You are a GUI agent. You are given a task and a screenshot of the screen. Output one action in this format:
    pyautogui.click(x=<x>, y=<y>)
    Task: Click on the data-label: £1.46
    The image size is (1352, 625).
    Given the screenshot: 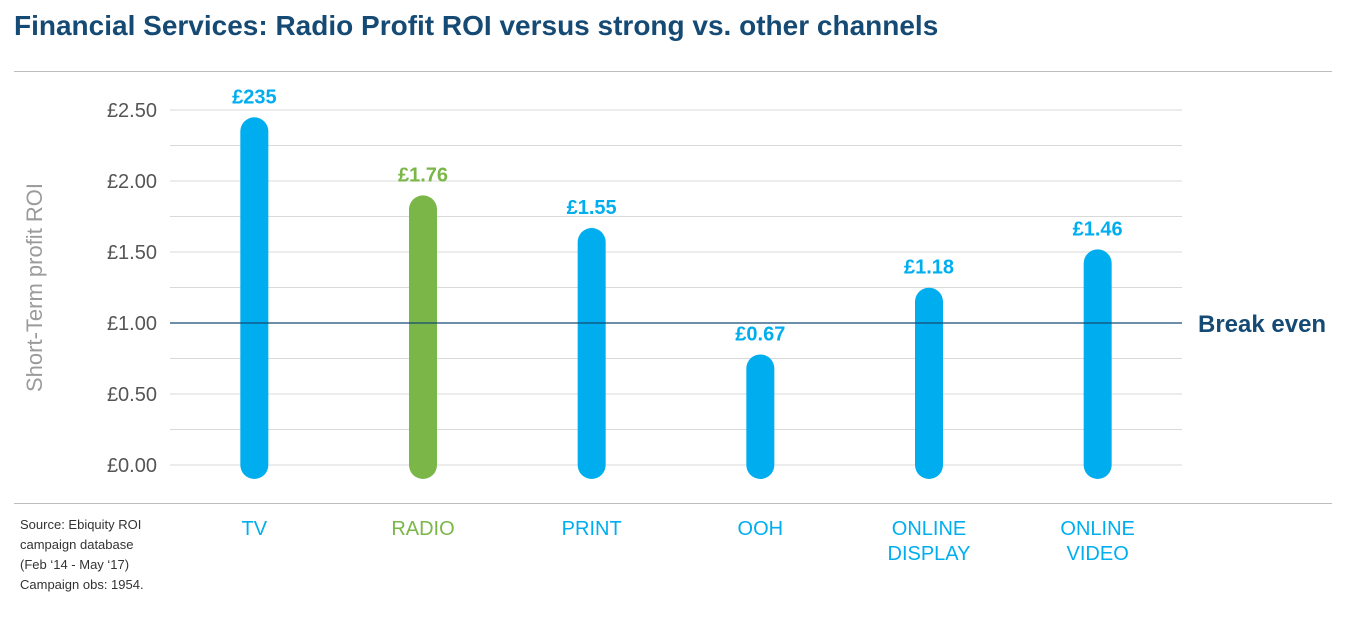 What is the action you would take?
    pyautogui.click(x=1098, y=229)
    